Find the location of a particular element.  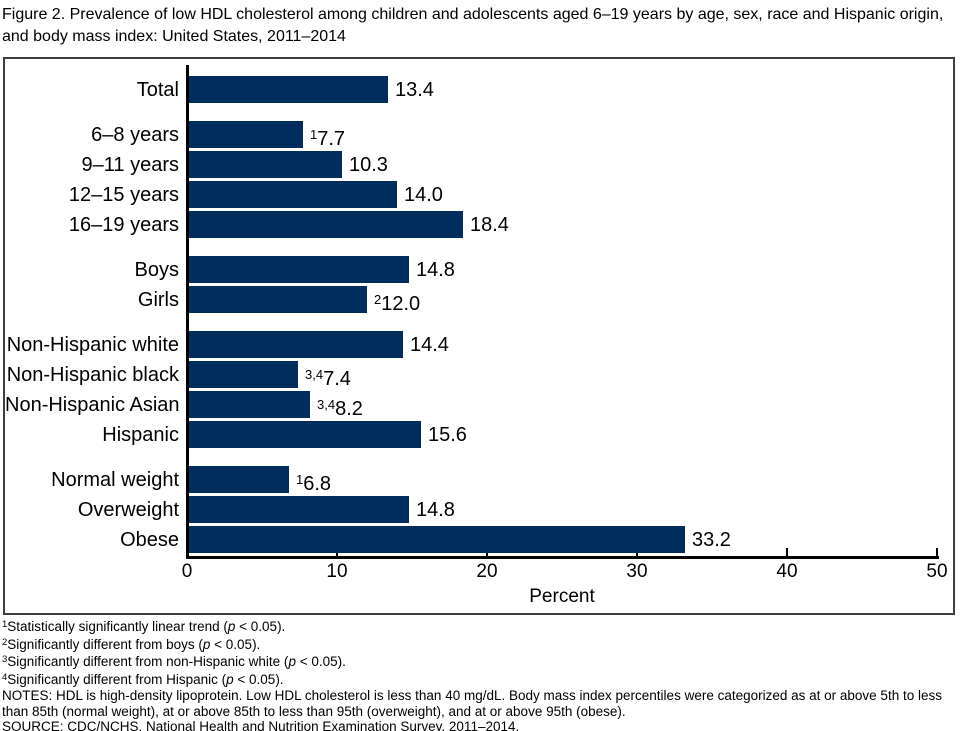

value-label: 14.0 is located at coordinates (423, 195).